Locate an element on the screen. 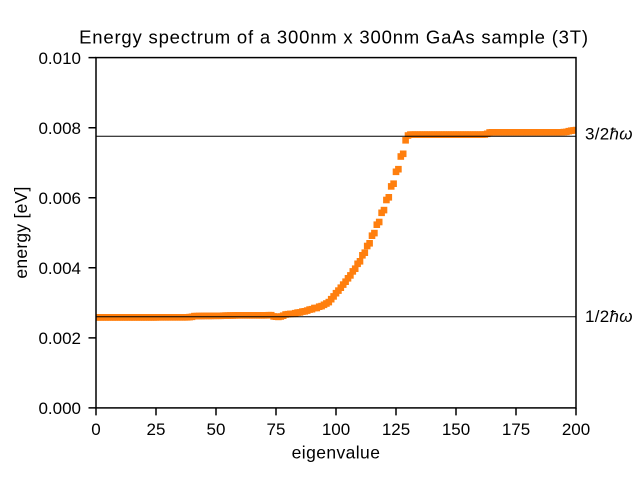 This screenshot has height=480, width=640. svg-text: 25 is located at coordinates (156, 429).